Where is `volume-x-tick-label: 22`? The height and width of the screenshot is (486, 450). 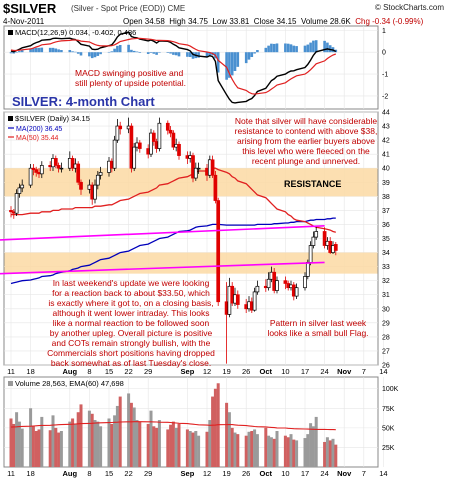 volume-x-tick-label: 22 is located at coordinates (128, 473).